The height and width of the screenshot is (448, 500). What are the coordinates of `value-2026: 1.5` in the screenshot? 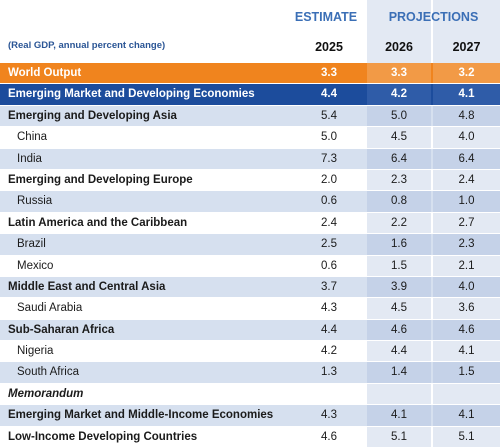 It's located at (399, 265).